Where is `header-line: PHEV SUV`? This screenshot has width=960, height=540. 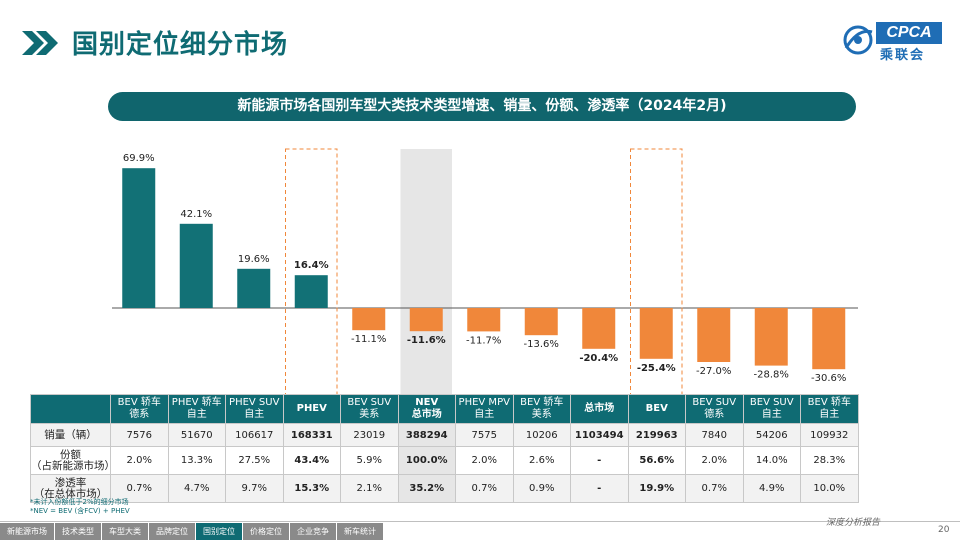
header-line: PHEV SUV is located at coordinates (254, 402).